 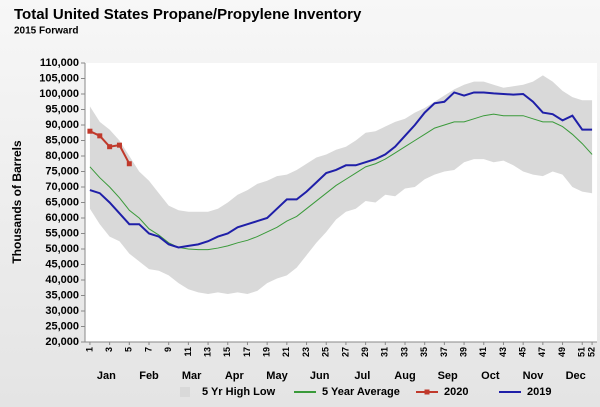 I want to click on y-tick-label: 90,000, so click(x=62, y=125).